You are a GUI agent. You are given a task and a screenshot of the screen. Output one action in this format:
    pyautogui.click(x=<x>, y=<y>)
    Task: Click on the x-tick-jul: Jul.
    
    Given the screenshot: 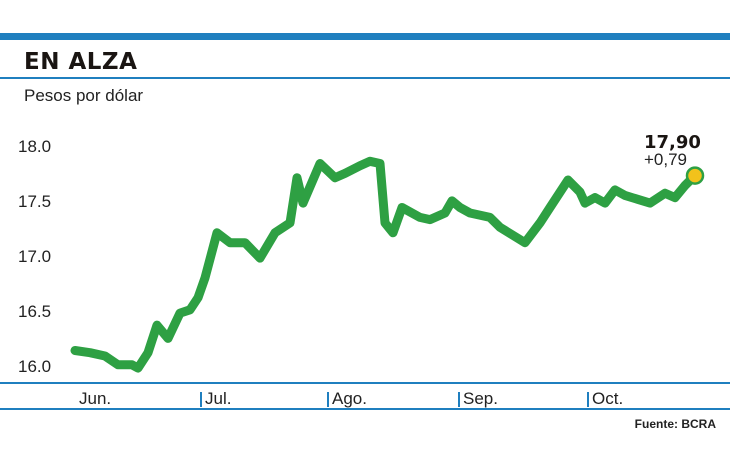 What is the action you would take?
    pyautogui.click(x=215, y=399)
    